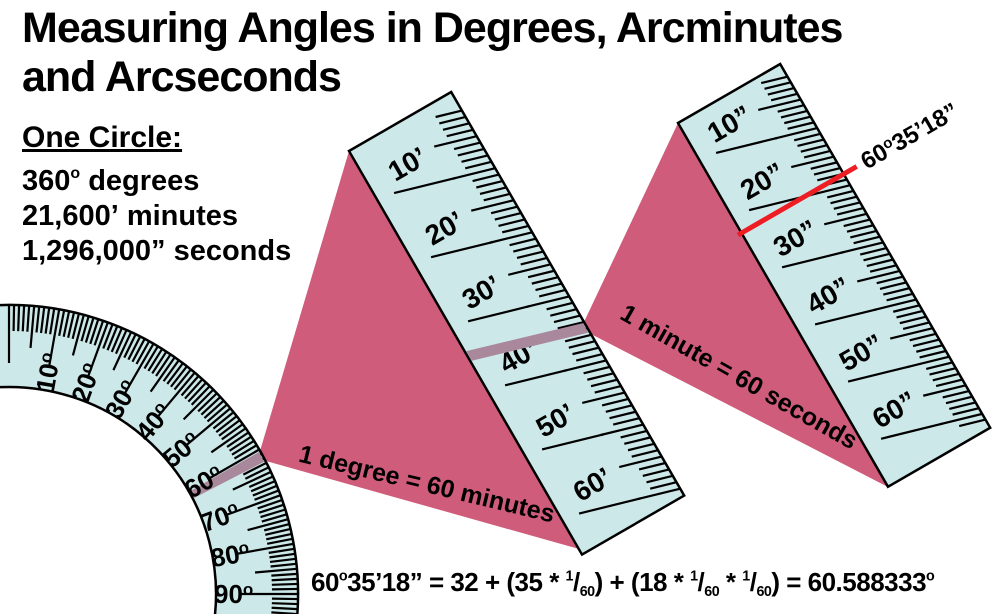 The width and height of the screenshot is (1000, 614). I want to click on fact-degrees: 360o degrees, so click(156, 181).